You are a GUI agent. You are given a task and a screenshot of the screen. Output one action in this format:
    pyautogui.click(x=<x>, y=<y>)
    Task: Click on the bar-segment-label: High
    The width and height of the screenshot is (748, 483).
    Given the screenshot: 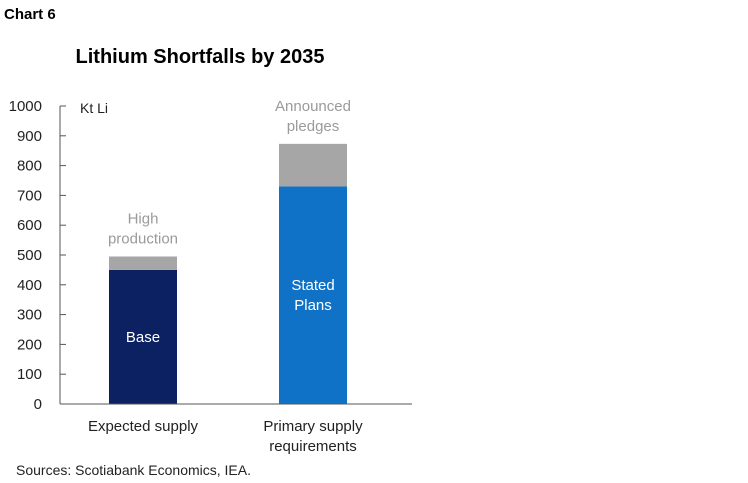 What is the action you would take?
    pyautogui.click(x=143, y=218)
    